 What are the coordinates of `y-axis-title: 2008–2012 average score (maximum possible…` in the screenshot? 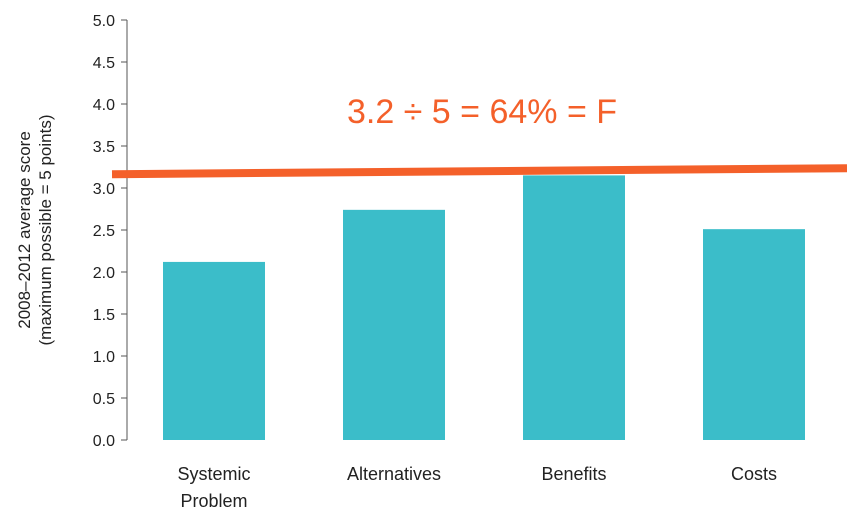 It's located at (35, 229).